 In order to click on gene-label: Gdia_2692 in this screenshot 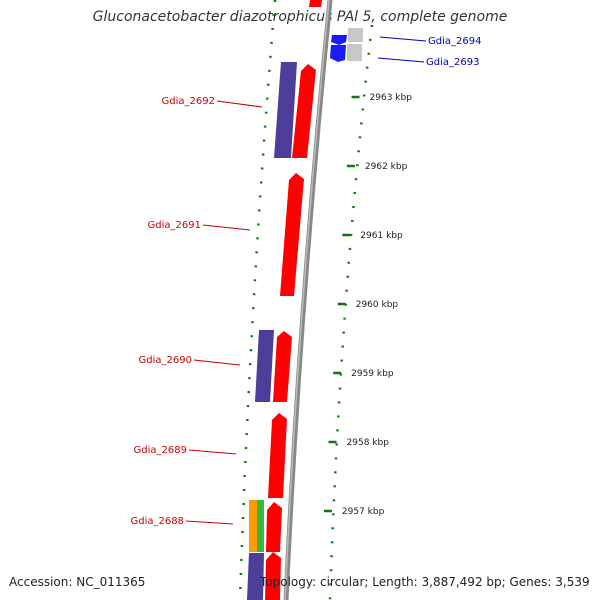, I will do `click(188, 101)`.